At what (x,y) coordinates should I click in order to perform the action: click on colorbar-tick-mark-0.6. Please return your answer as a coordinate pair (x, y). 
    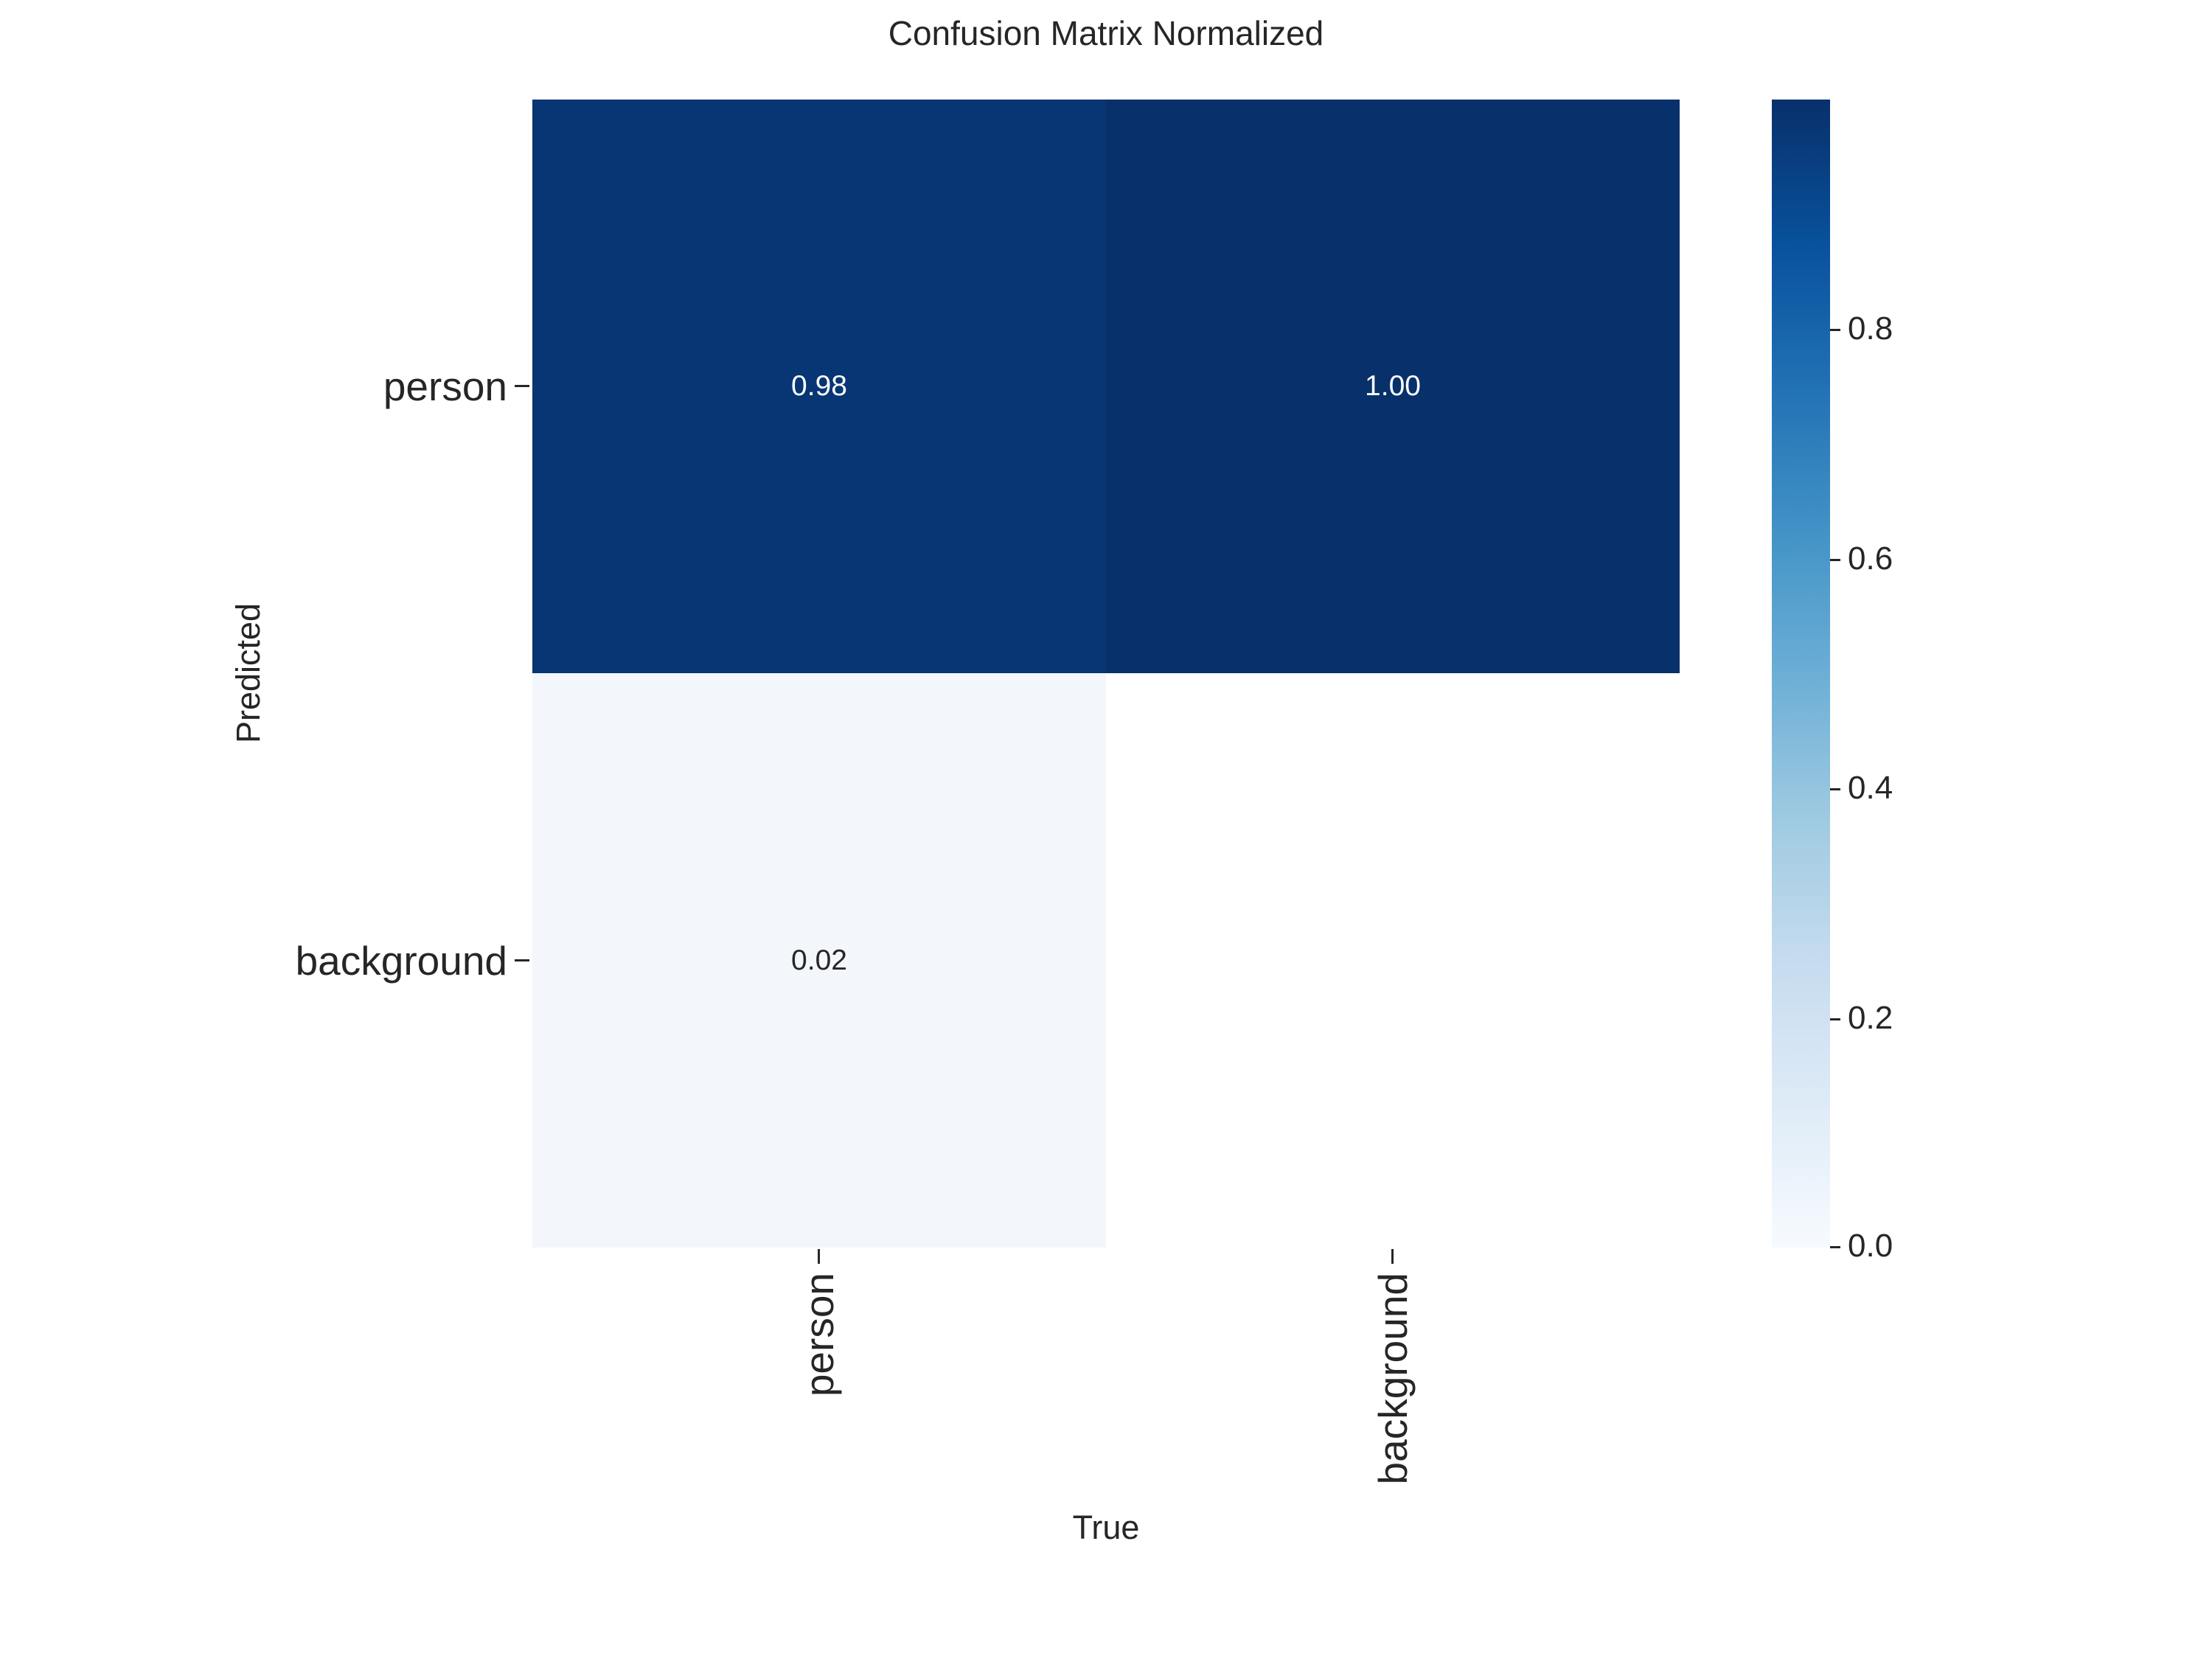
    Looking at the image, I should click on (1835, 560).